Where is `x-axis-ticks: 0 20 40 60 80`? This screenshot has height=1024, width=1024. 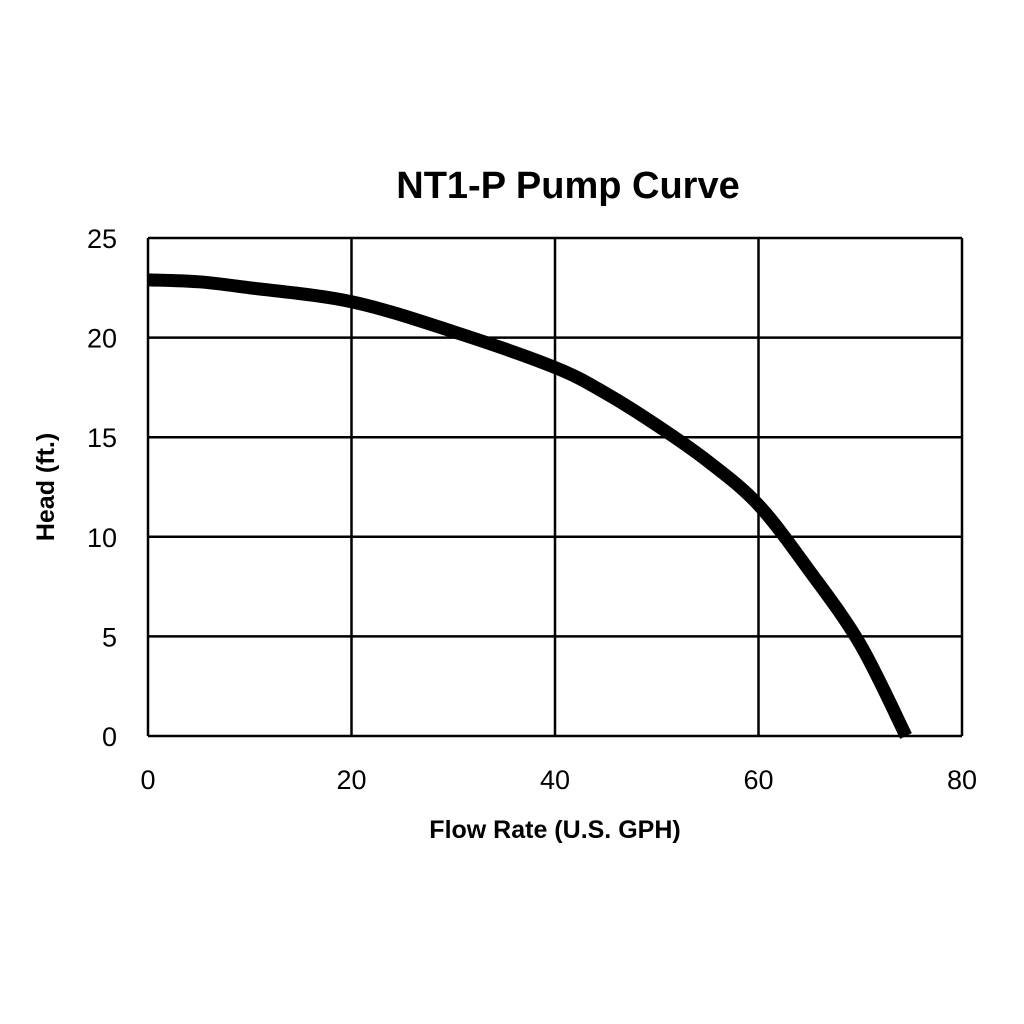 x-axis-ticks: 0 20 40 60 80 is located at coordinates (558, 780).